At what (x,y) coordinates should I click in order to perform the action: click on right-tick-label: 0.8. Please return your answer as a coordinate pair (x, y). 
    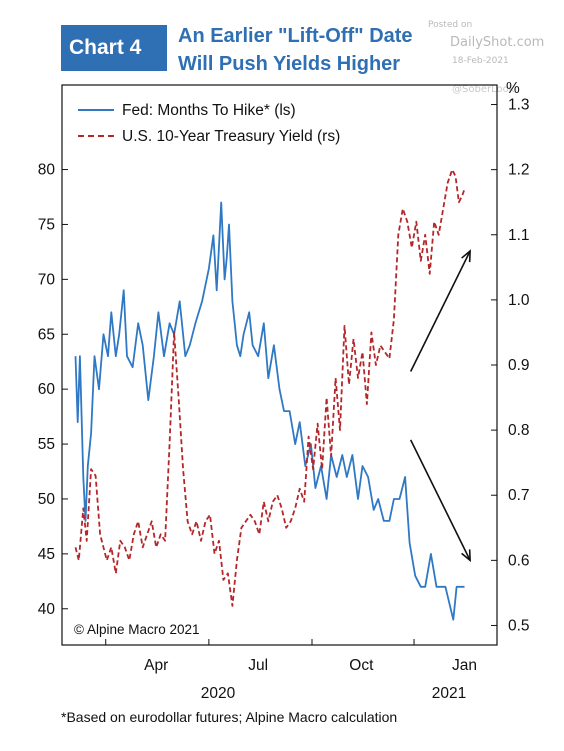
    Looking at the image, I should click on (519, 430).